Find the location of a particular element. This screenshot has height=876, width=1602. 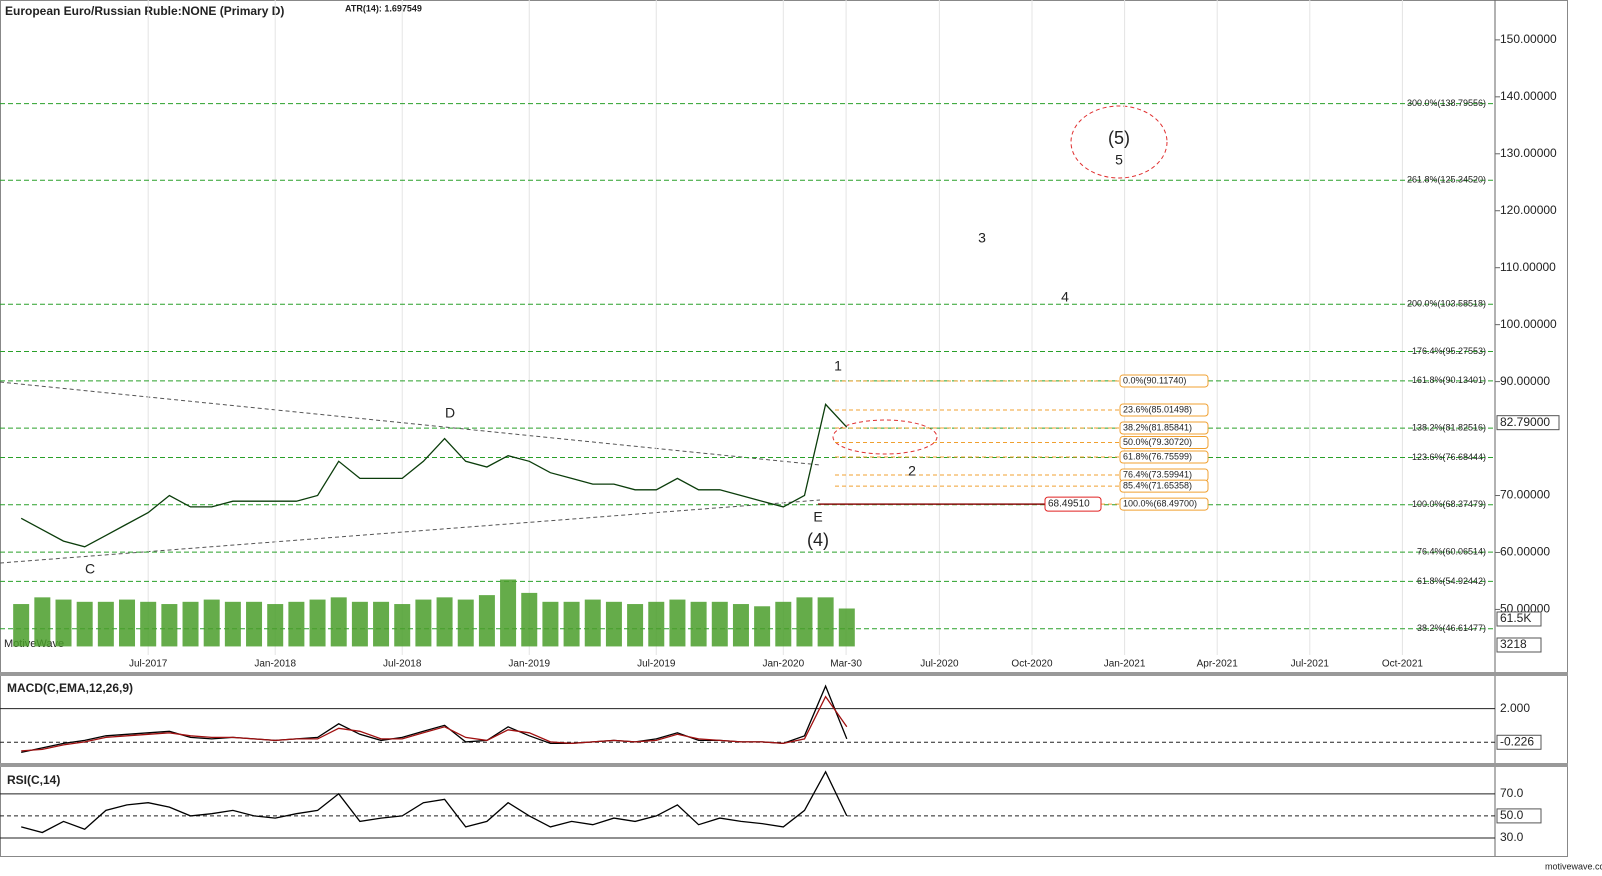

price-label: 82.79000 is located at coordinates (1525, 422).